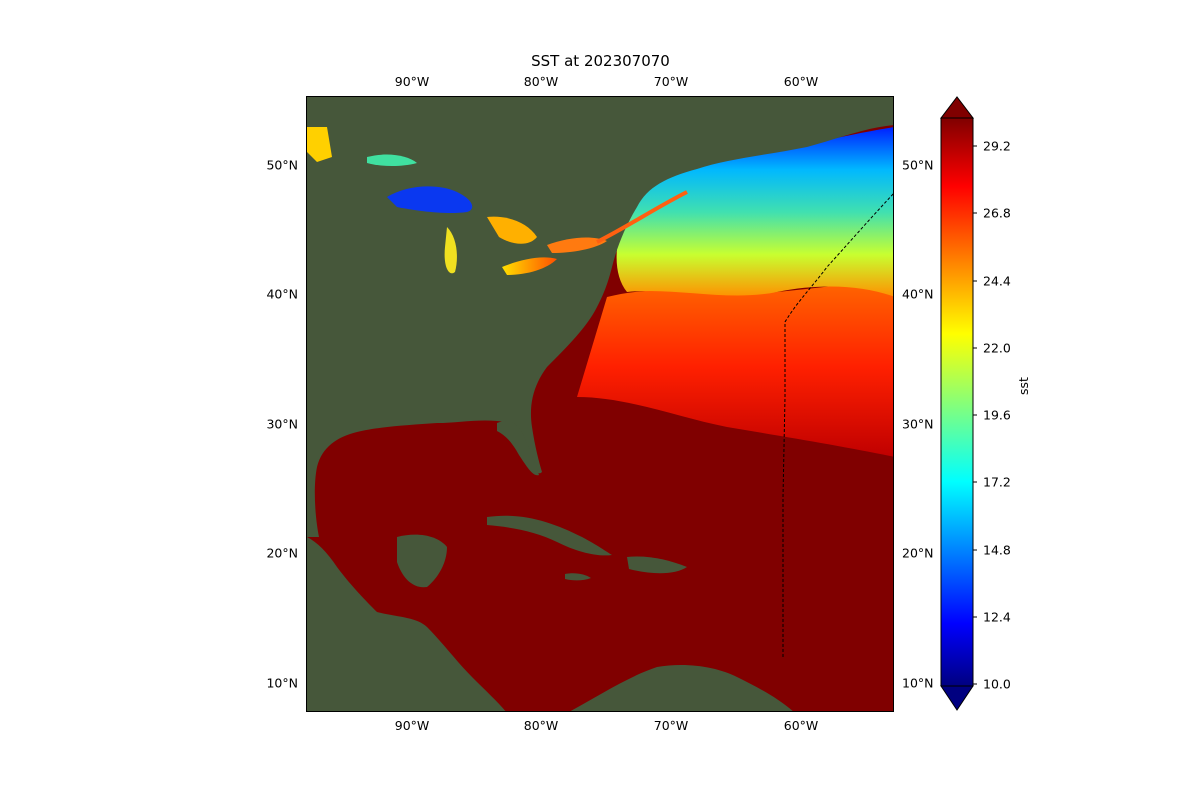 Image resolution: width=1200 pixels, height=800 pixels. I want to click on colorbar-extend-min, so click(957, 698).